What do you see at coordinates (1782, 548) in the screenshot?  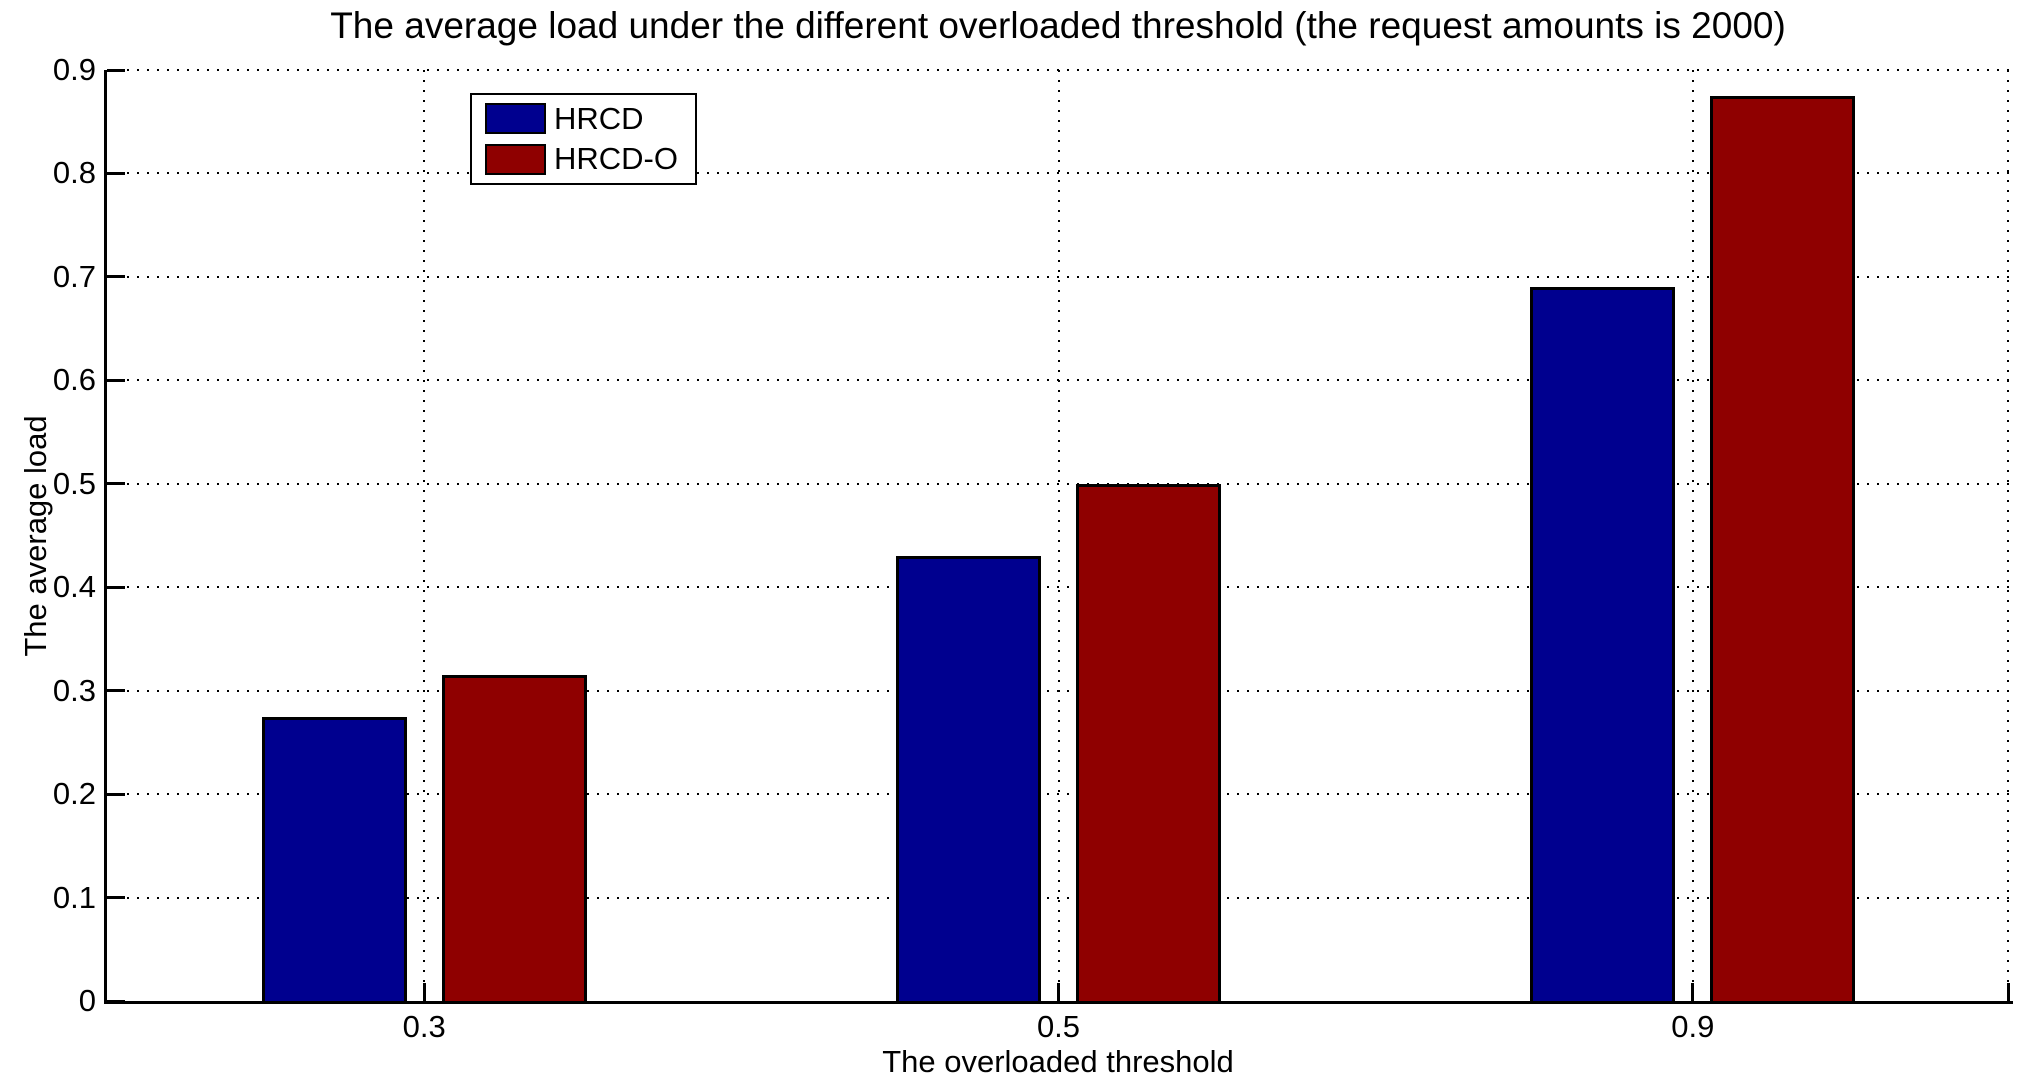 I see `bar-hrcd-o-0.9` at bounding box center [1782, 548].